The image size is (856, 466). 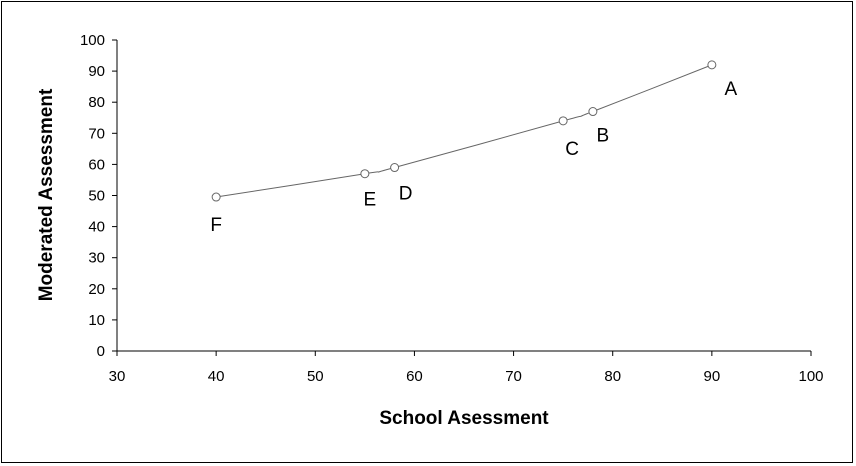 I want to click on y-tick-label: 30, so click(x=96, y=258).